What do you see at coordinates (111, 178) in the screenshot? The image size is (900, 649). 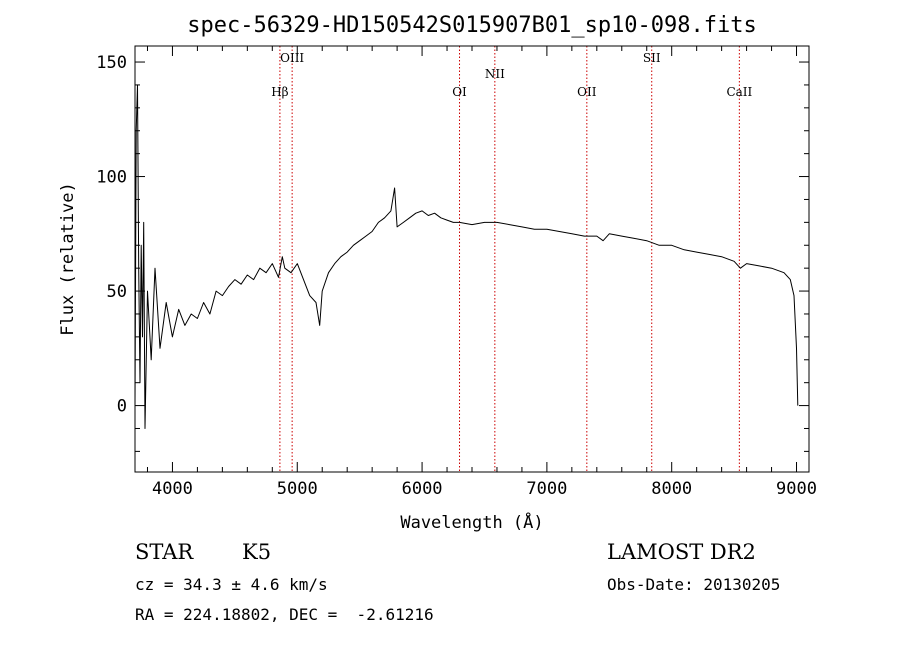 I see `y-tick-label: 100` at bounding box center [111, 178].